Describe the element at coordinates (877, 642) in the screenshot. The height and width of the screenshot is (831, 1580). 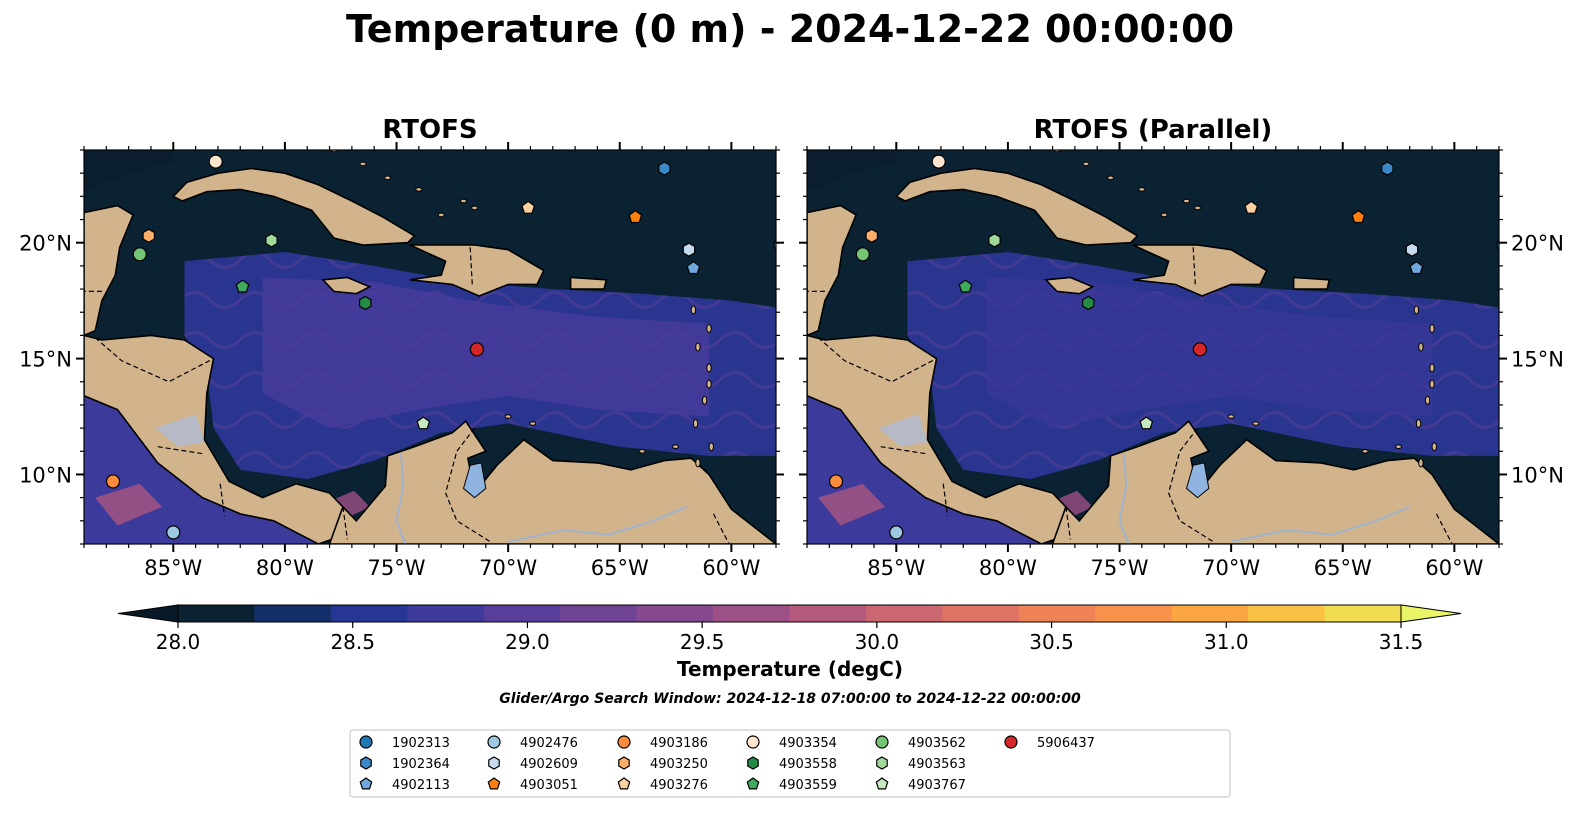
I see `colorbar-tick-label: 30.0` at that location.